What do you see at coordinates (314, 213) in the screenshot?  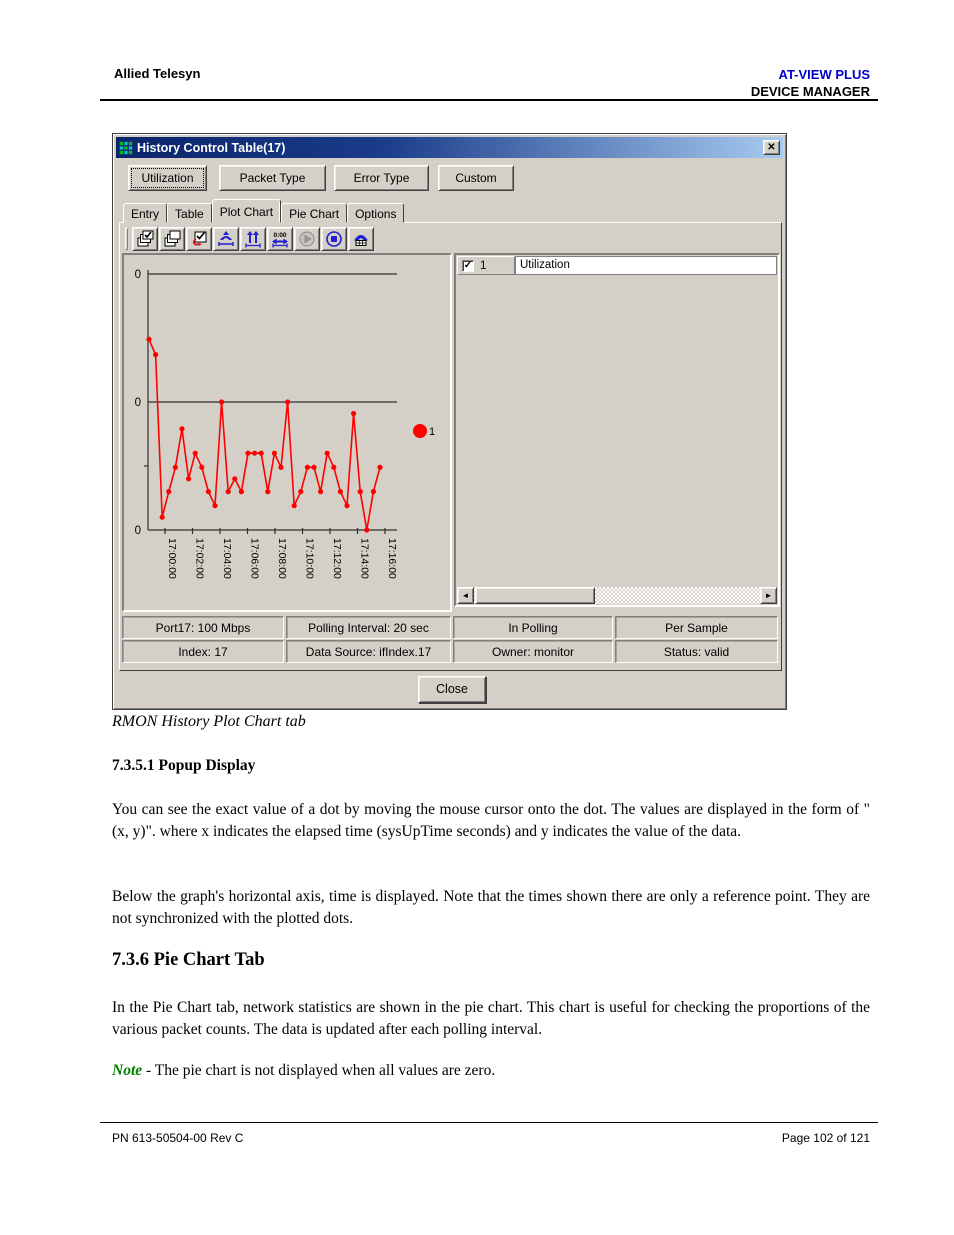 I see `tab-pie-chart: Pie Chart` at bounding box center [314, 213].